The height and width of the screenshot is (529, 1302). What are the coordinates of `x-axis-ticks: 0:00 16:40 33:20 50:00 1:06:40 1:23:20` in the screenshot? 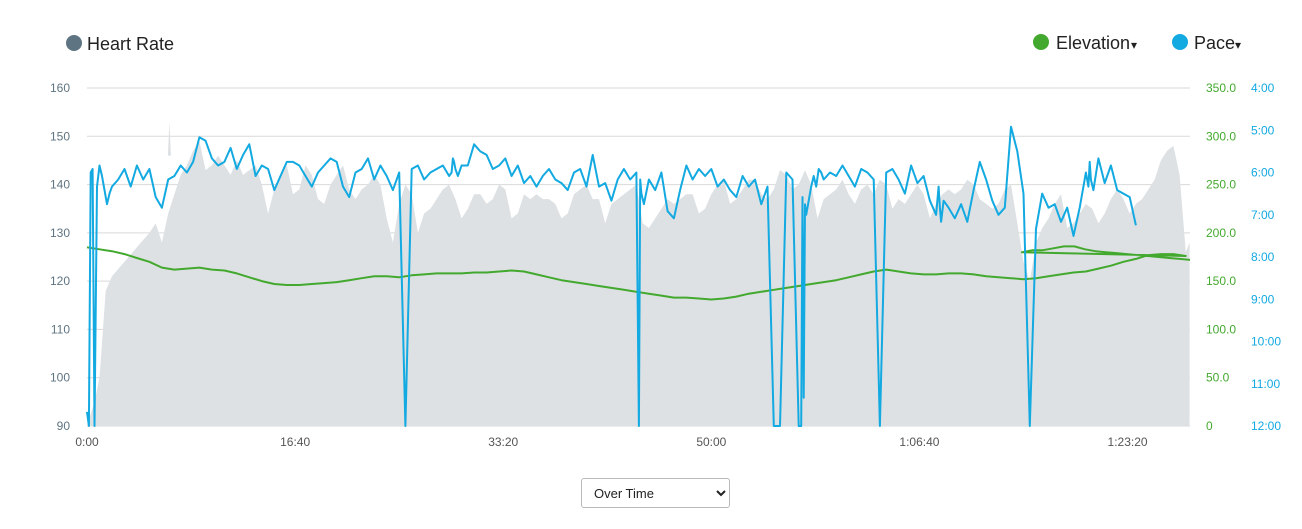 It's located at (611, 442).